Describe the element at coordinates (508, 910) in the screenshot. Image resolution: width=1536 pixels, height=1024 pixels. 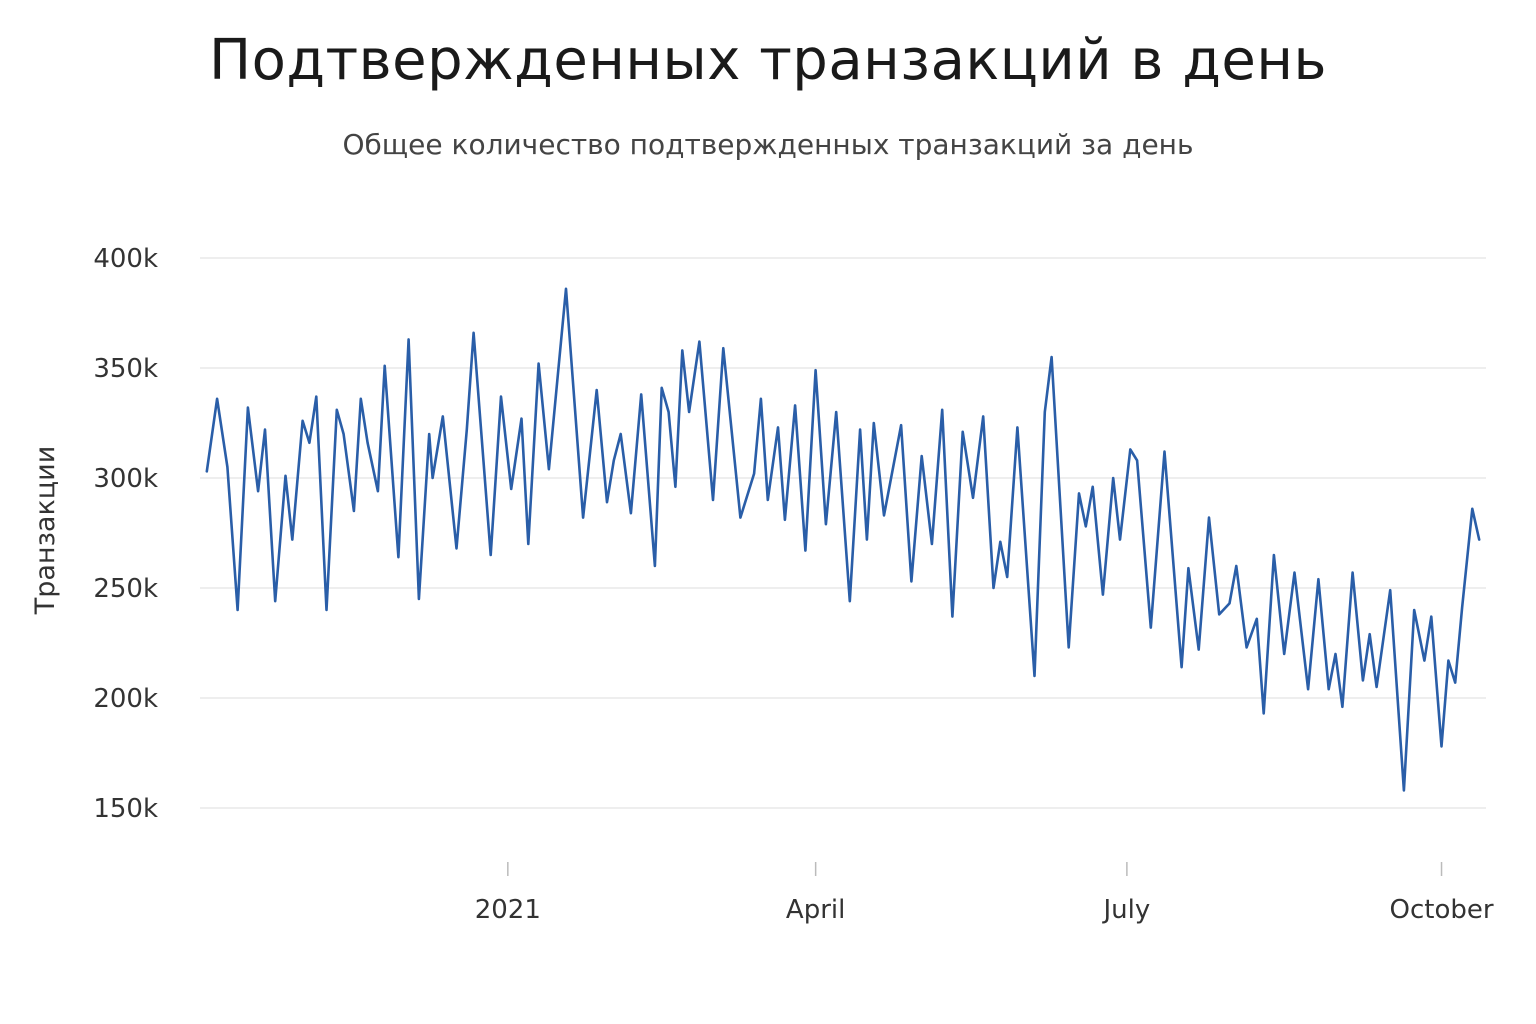
I see `x-tick-label: 2021` at that location.